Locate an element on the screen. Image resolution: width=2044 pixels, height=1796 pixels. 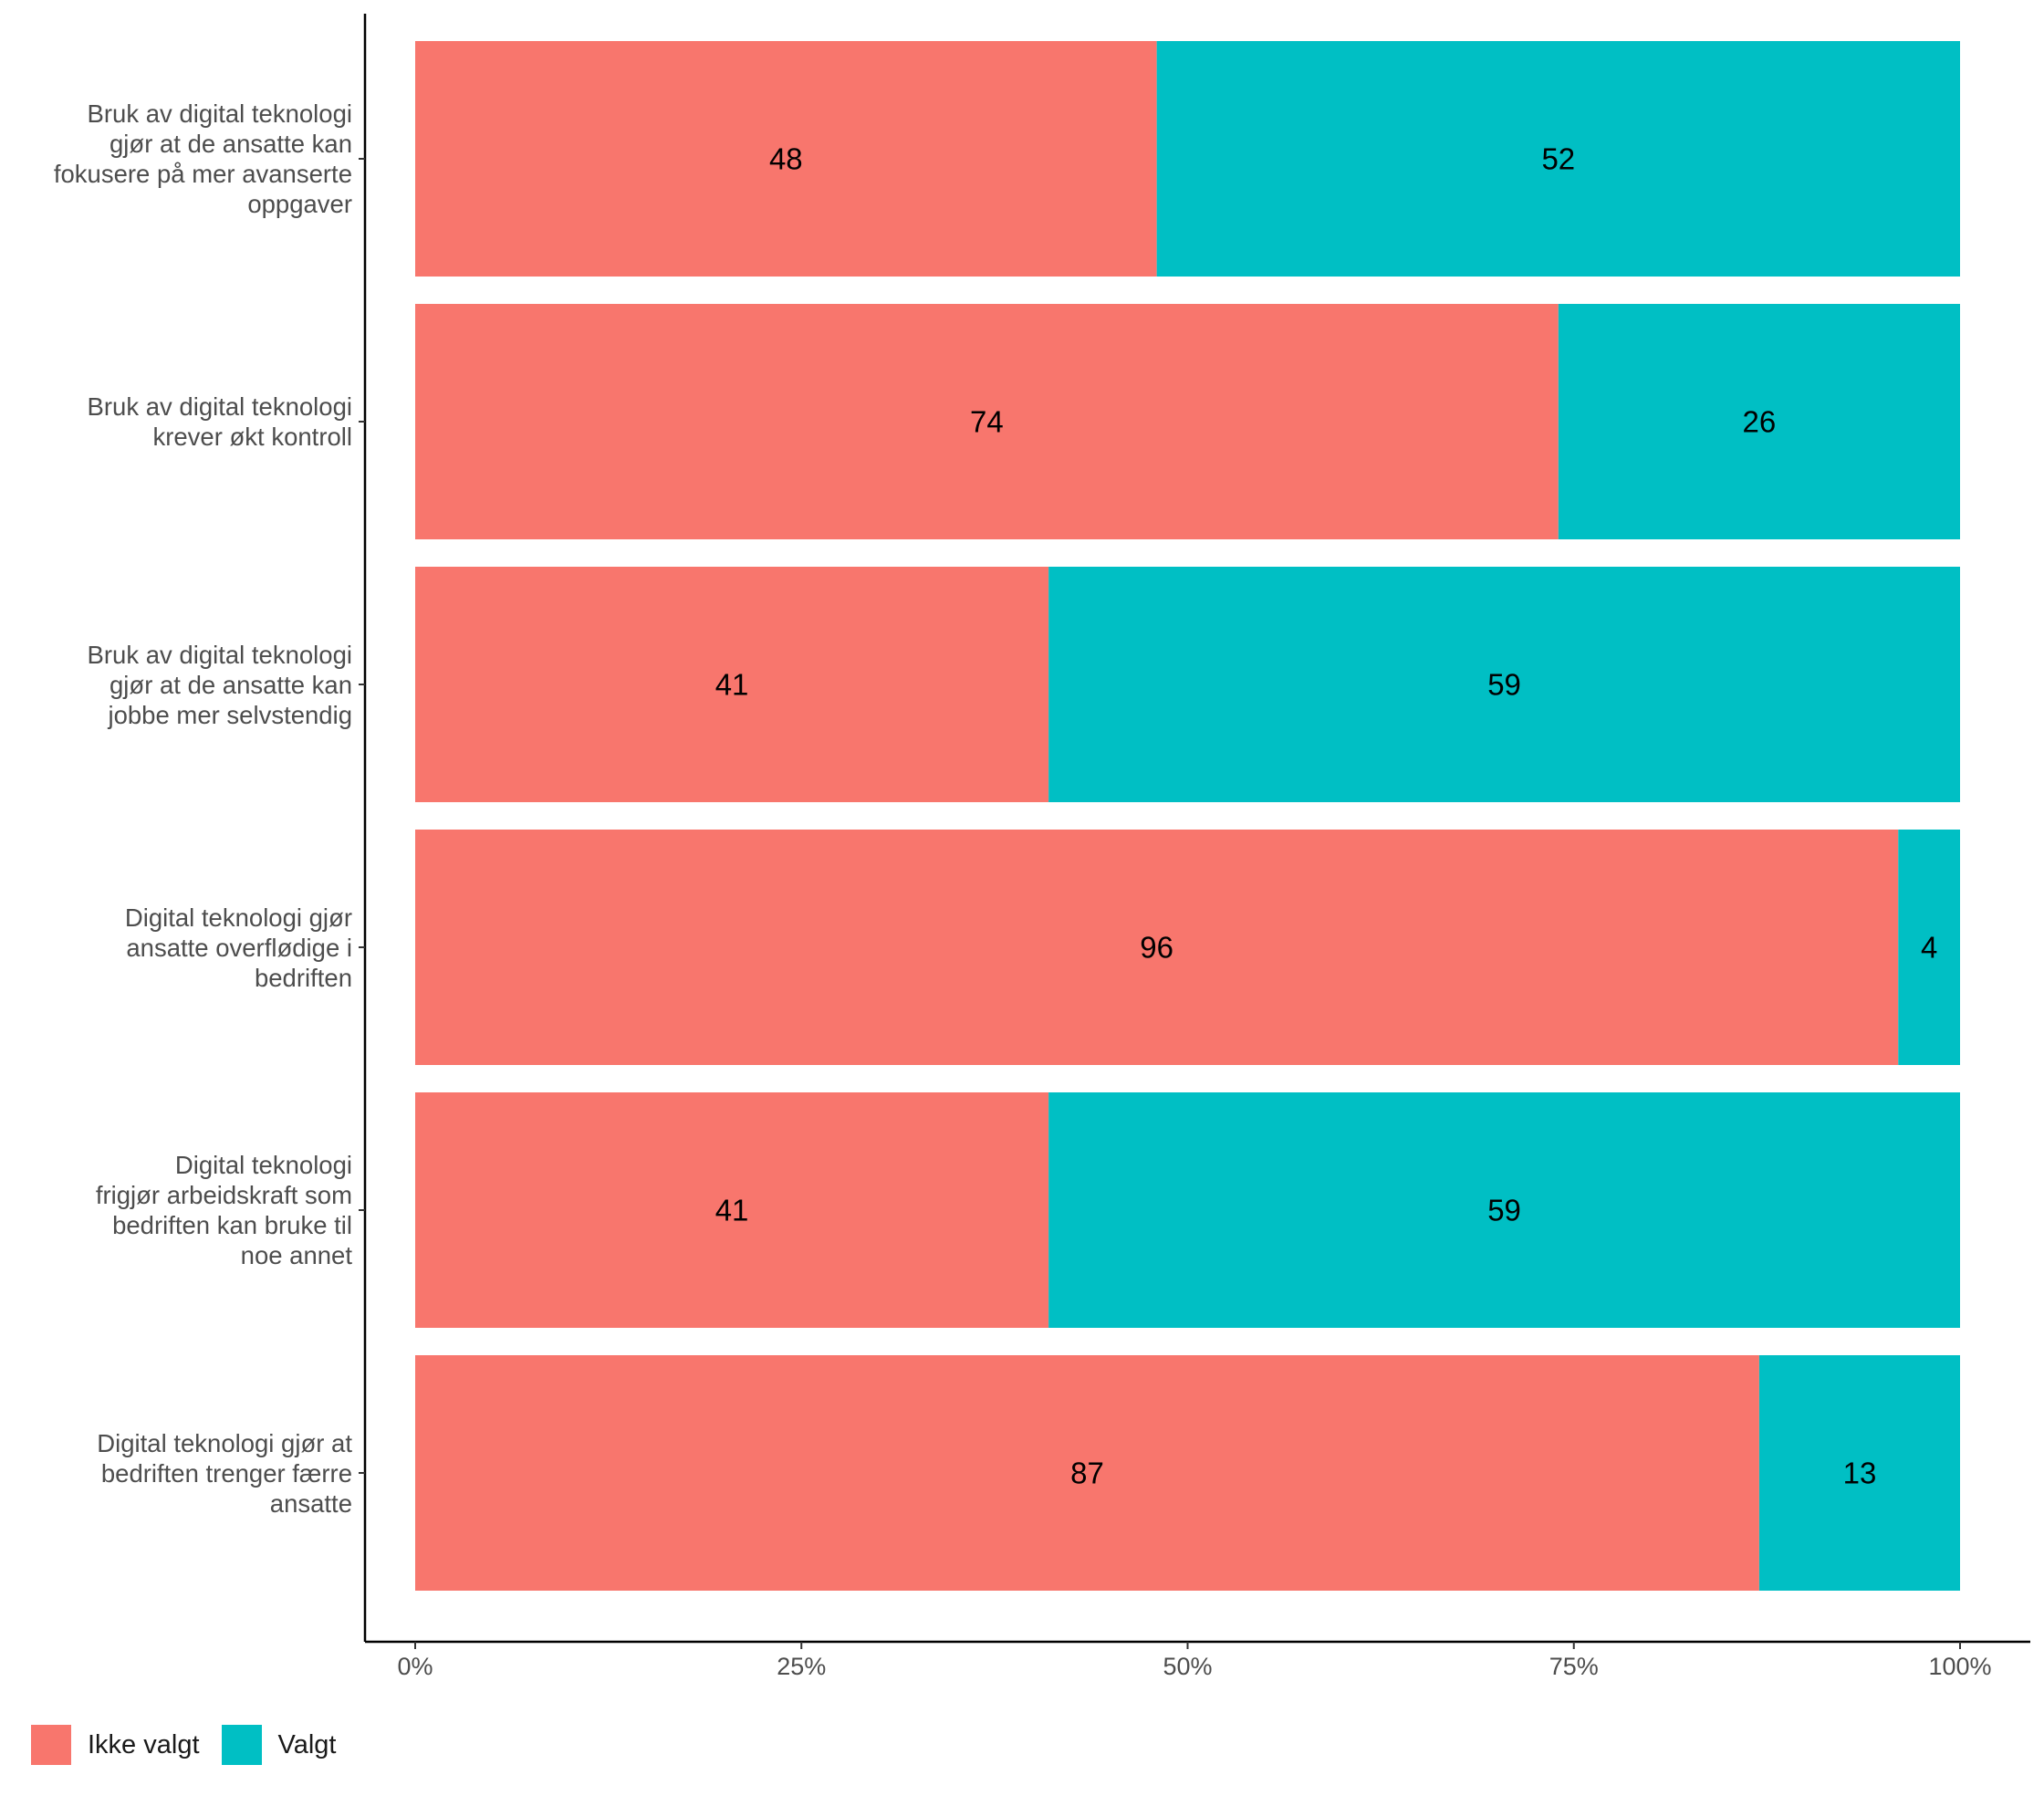
legend-label-valgt: Valgt is located at coordinates (307, 1744).